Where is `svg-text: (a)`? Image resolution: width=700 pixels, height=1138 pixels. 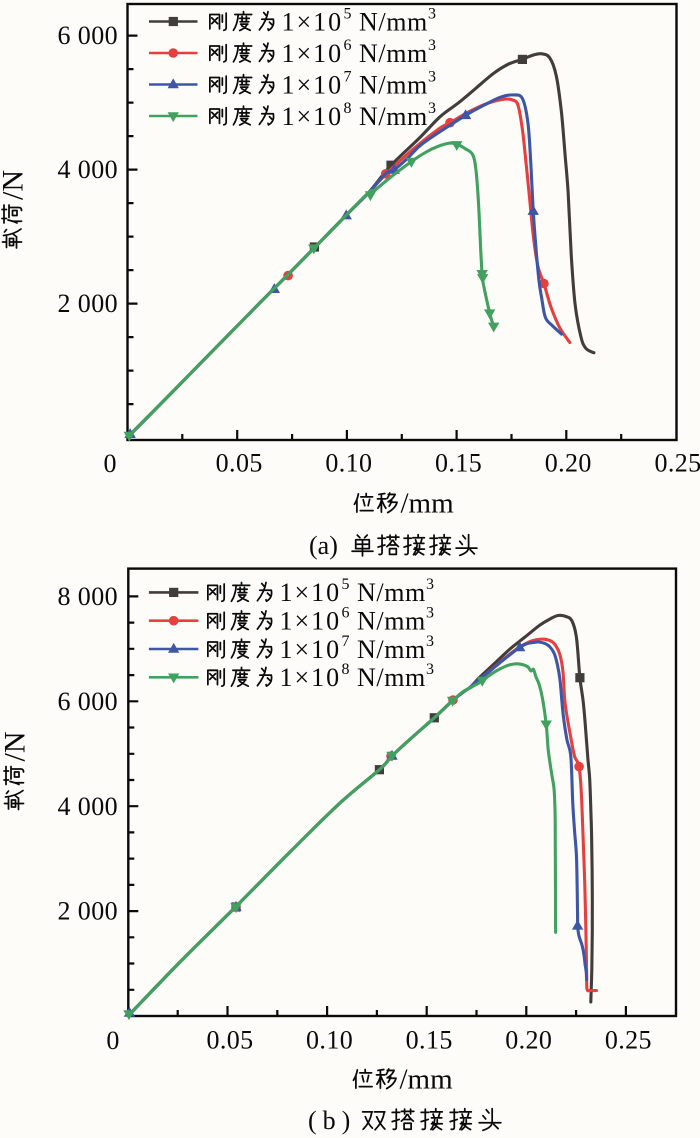
svg-text: (a) is located at coordinates (323, 545).